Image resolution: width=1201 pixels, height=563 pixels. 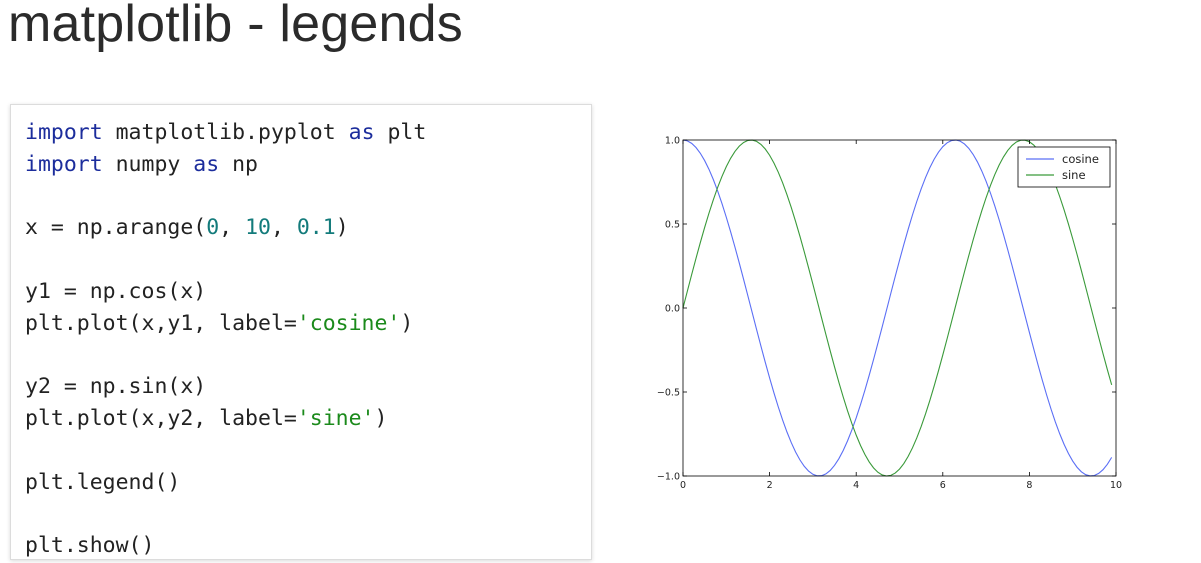 I want to click on legend-label-cosine: cosine, so click(x=1080, y=159).